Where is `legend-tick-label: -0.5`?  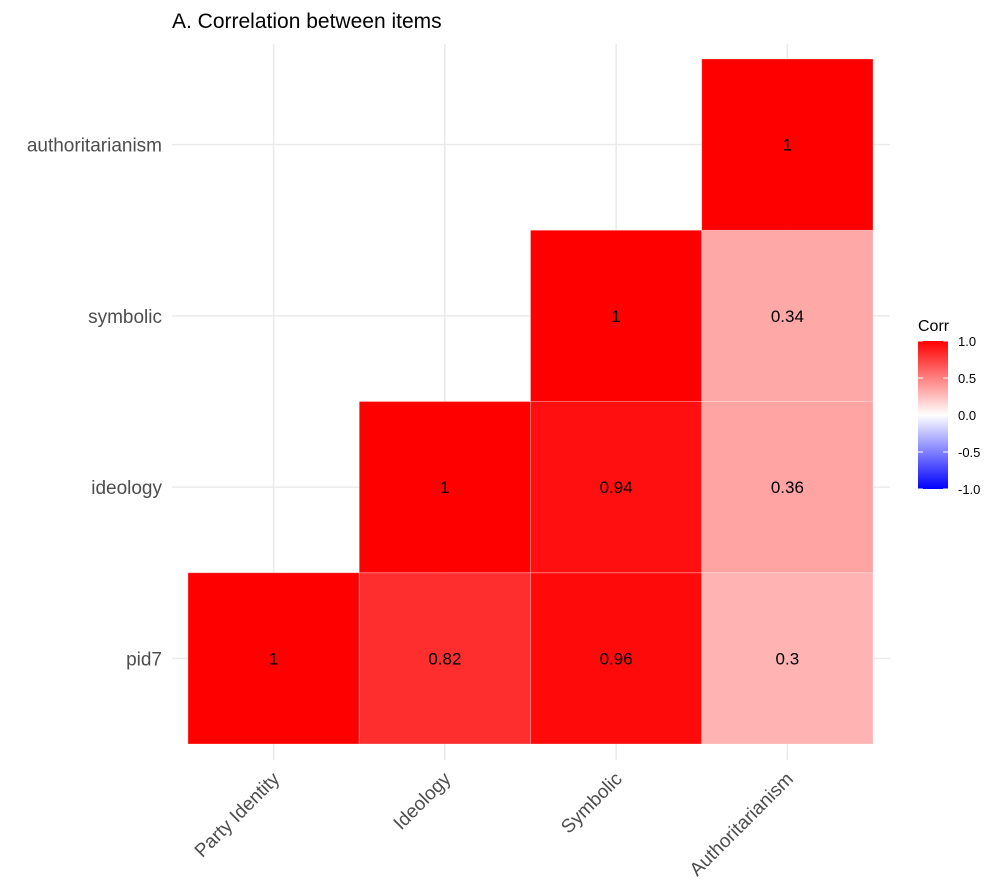 legend-tick-label: -0.5 is located at coordinates (969, 452).